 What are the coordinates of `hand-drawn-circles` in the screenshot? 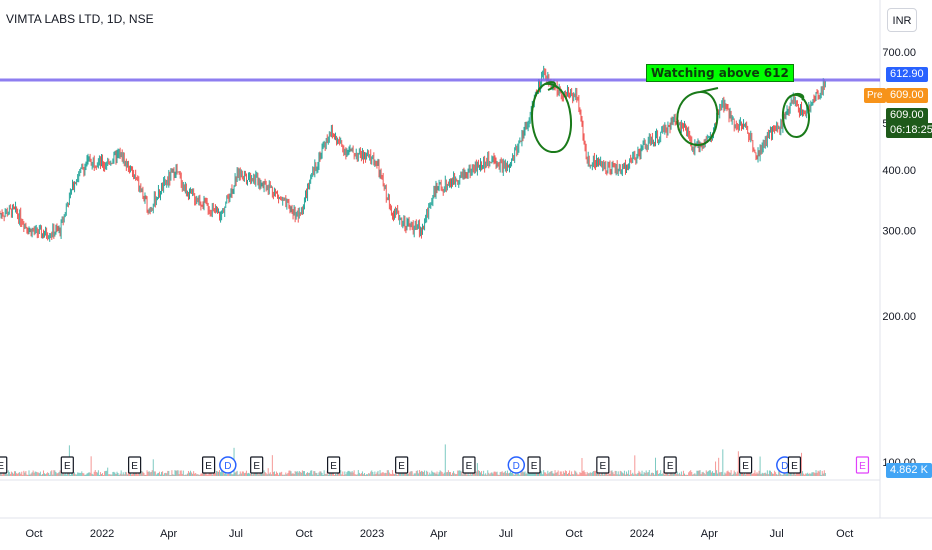 It's located at (670, 117).